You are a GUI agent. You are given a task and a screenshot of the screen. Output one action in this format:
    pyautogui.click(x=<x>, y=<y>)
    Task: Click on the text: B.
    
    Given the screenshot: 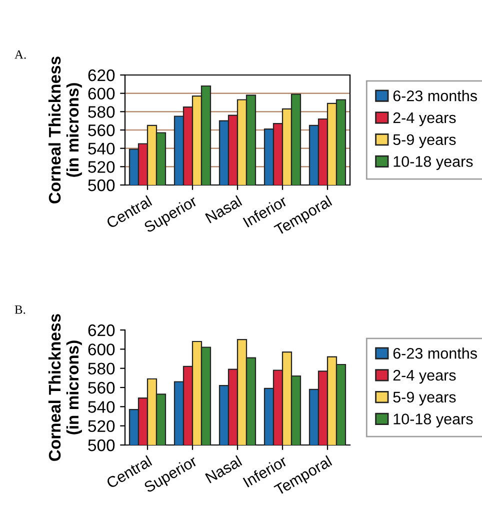 What is the action you would take?
    pyautogui.click(x=20, y=309)
    